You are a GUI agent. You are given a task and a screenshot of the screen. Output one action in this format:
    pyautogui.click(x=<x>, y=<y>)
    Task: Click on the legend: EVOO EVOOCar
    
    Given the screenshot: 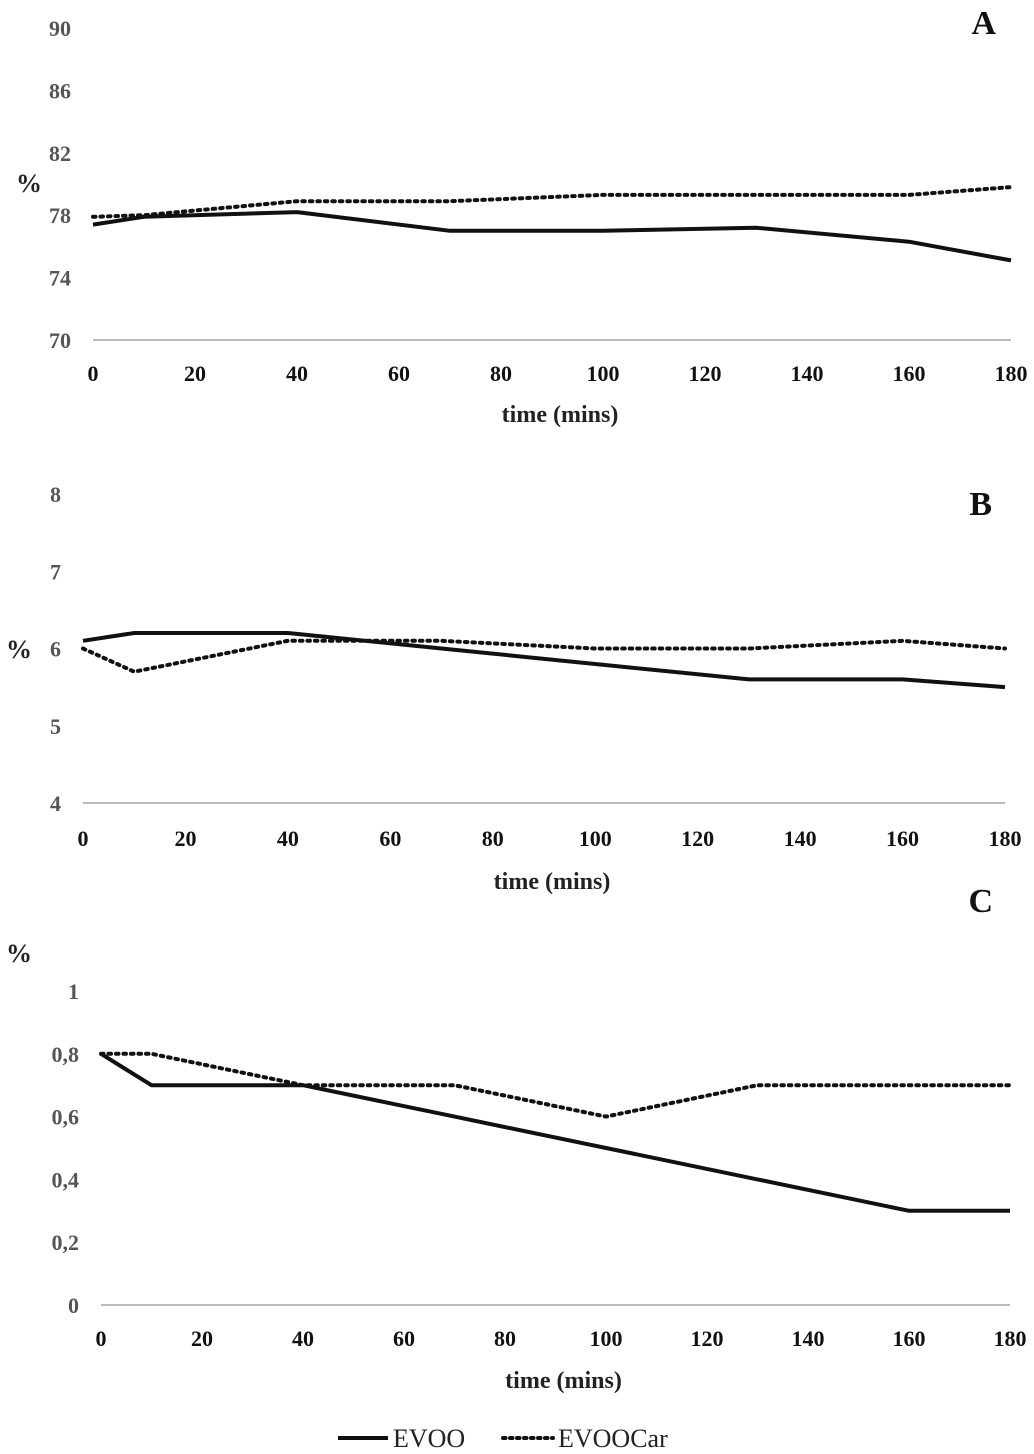 What is the action you would take?
    pyautogui.click(x=503, y=1438)
    